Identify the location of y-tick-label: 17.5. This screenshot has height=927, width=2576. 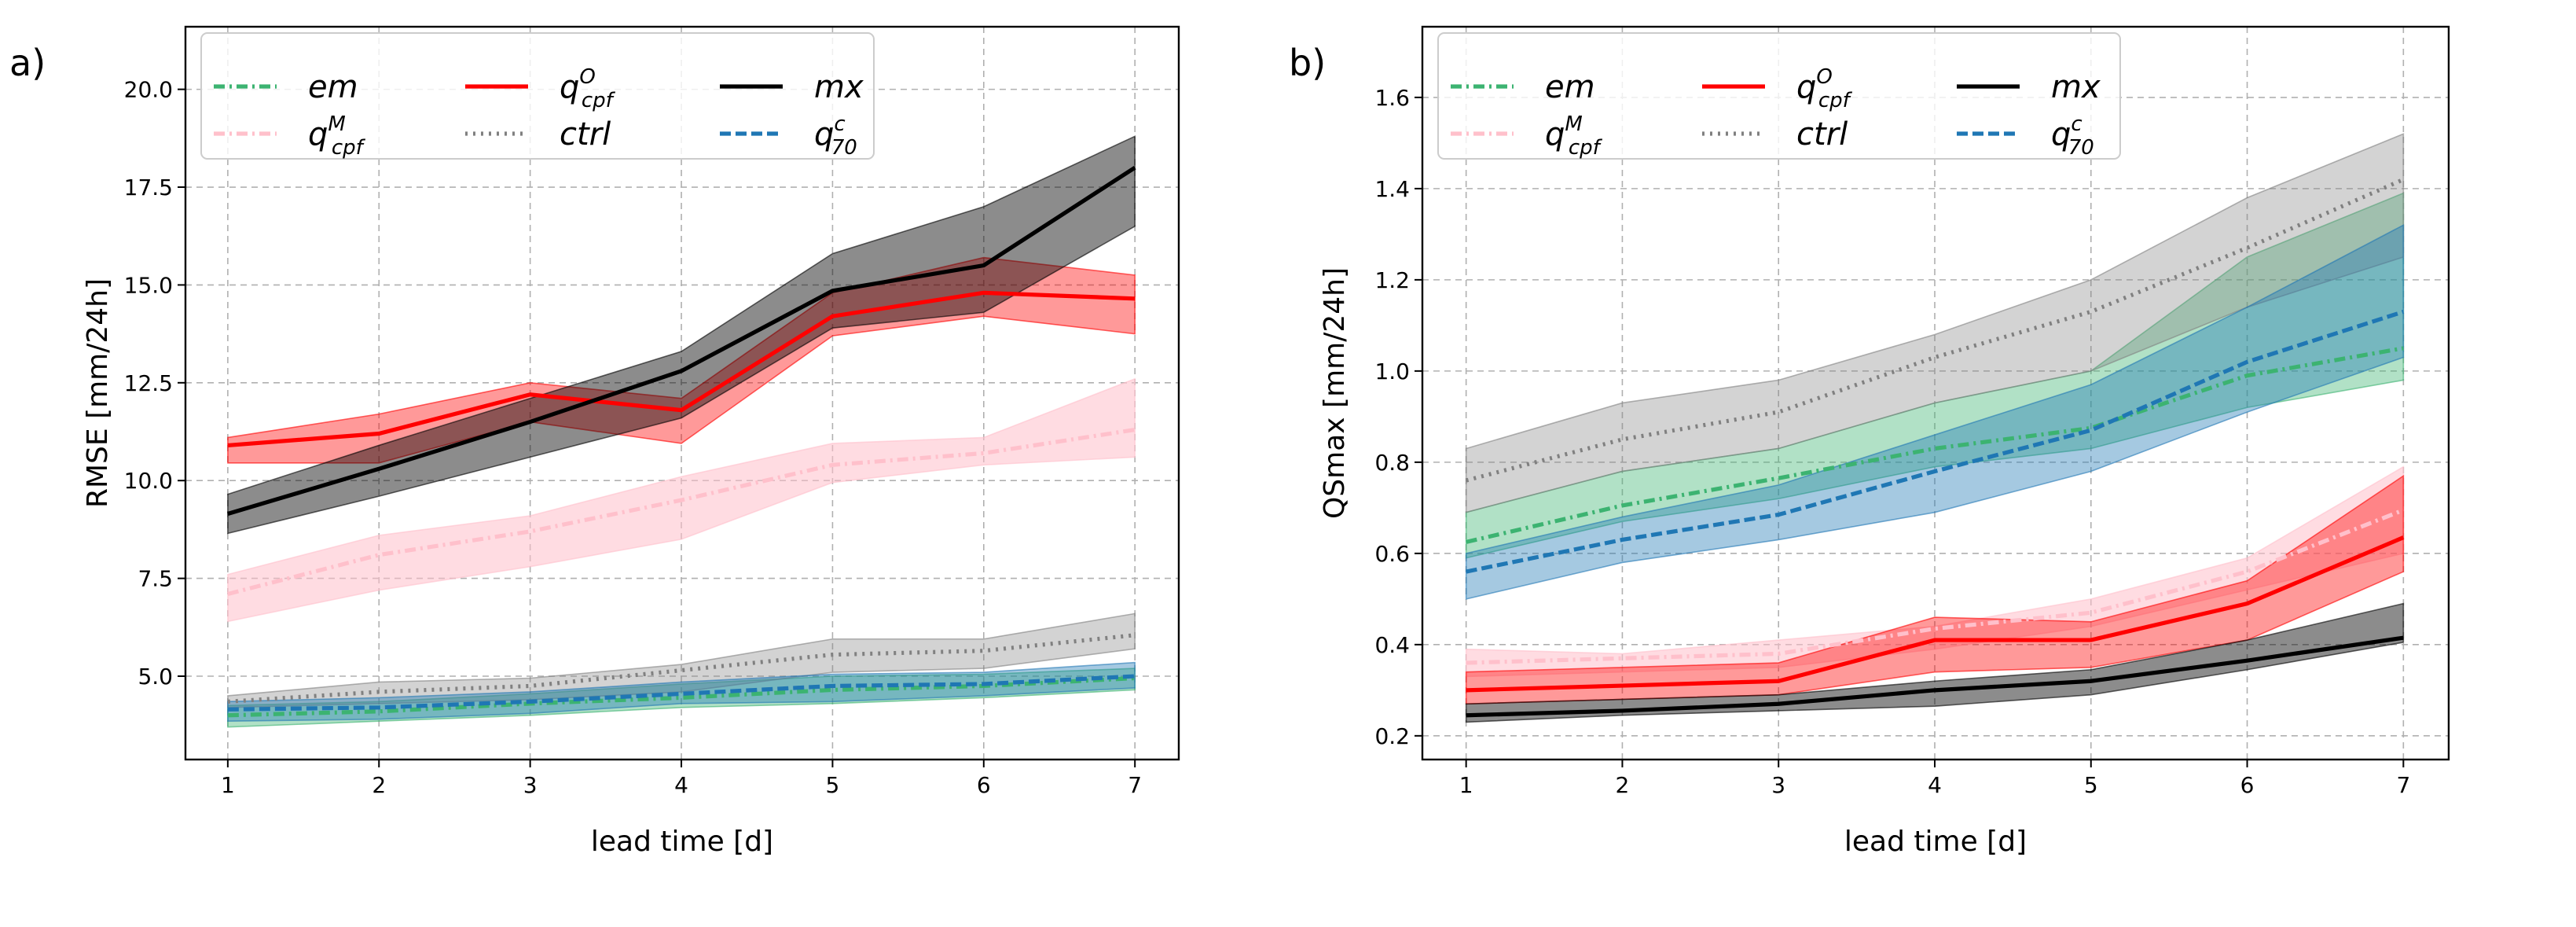
(148, 188).